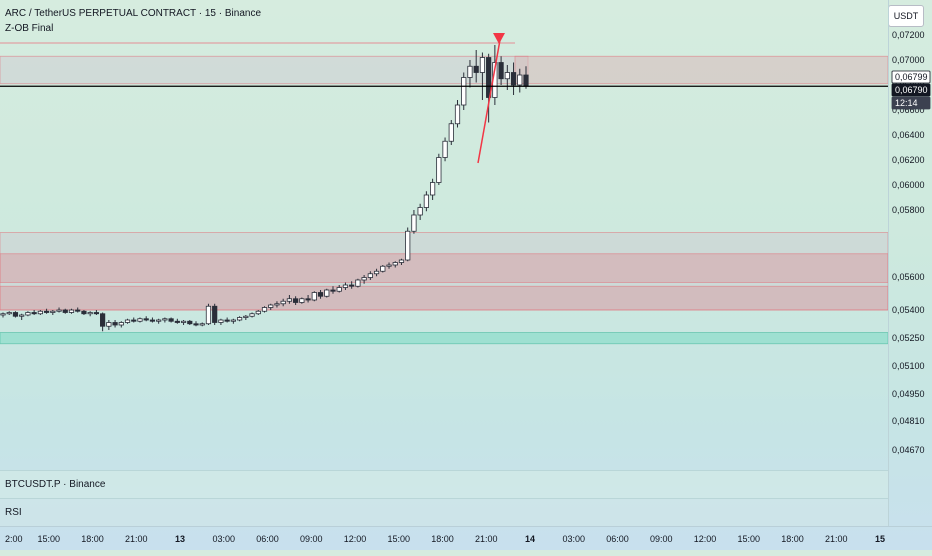 The width and height of the screenshot is (932, 556). Describe the element at coordinates (908, 310) in the screenshot. I see `y-tick-label: 0,05400` at that location.